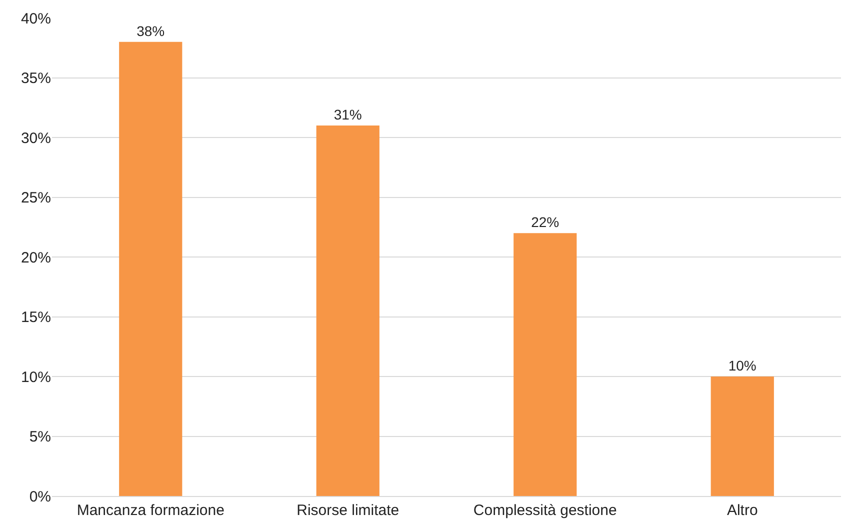 This screenshot has height=529, width=851. What do you see at coordinates (35, 198) in the screenshot?
I see `y-tick-label: 25%` at bounding box center [35, 198].